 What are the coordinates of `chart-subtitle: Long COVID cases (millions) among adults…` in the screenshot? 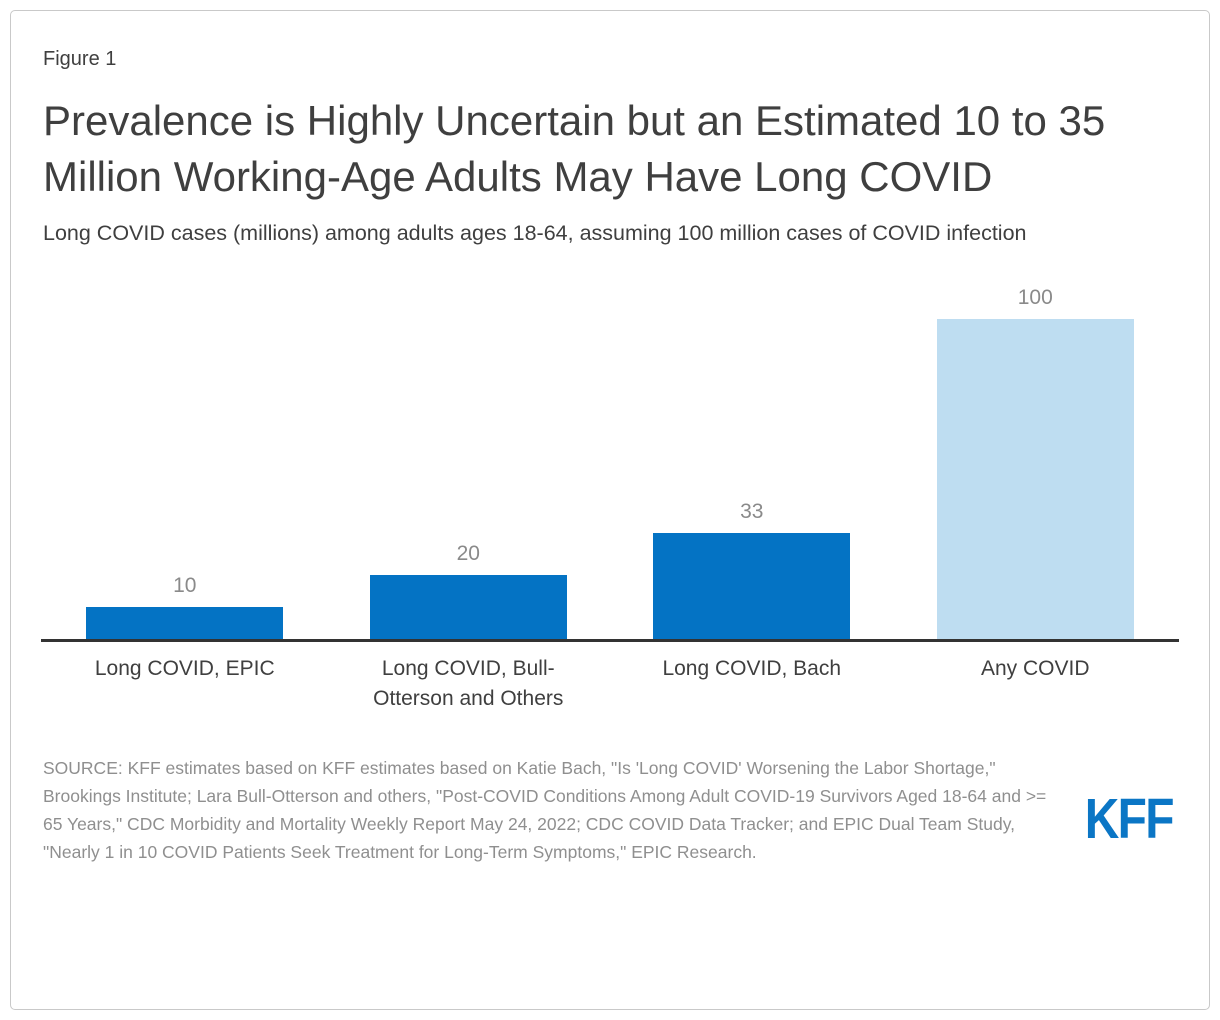 It's located at (535, 233).